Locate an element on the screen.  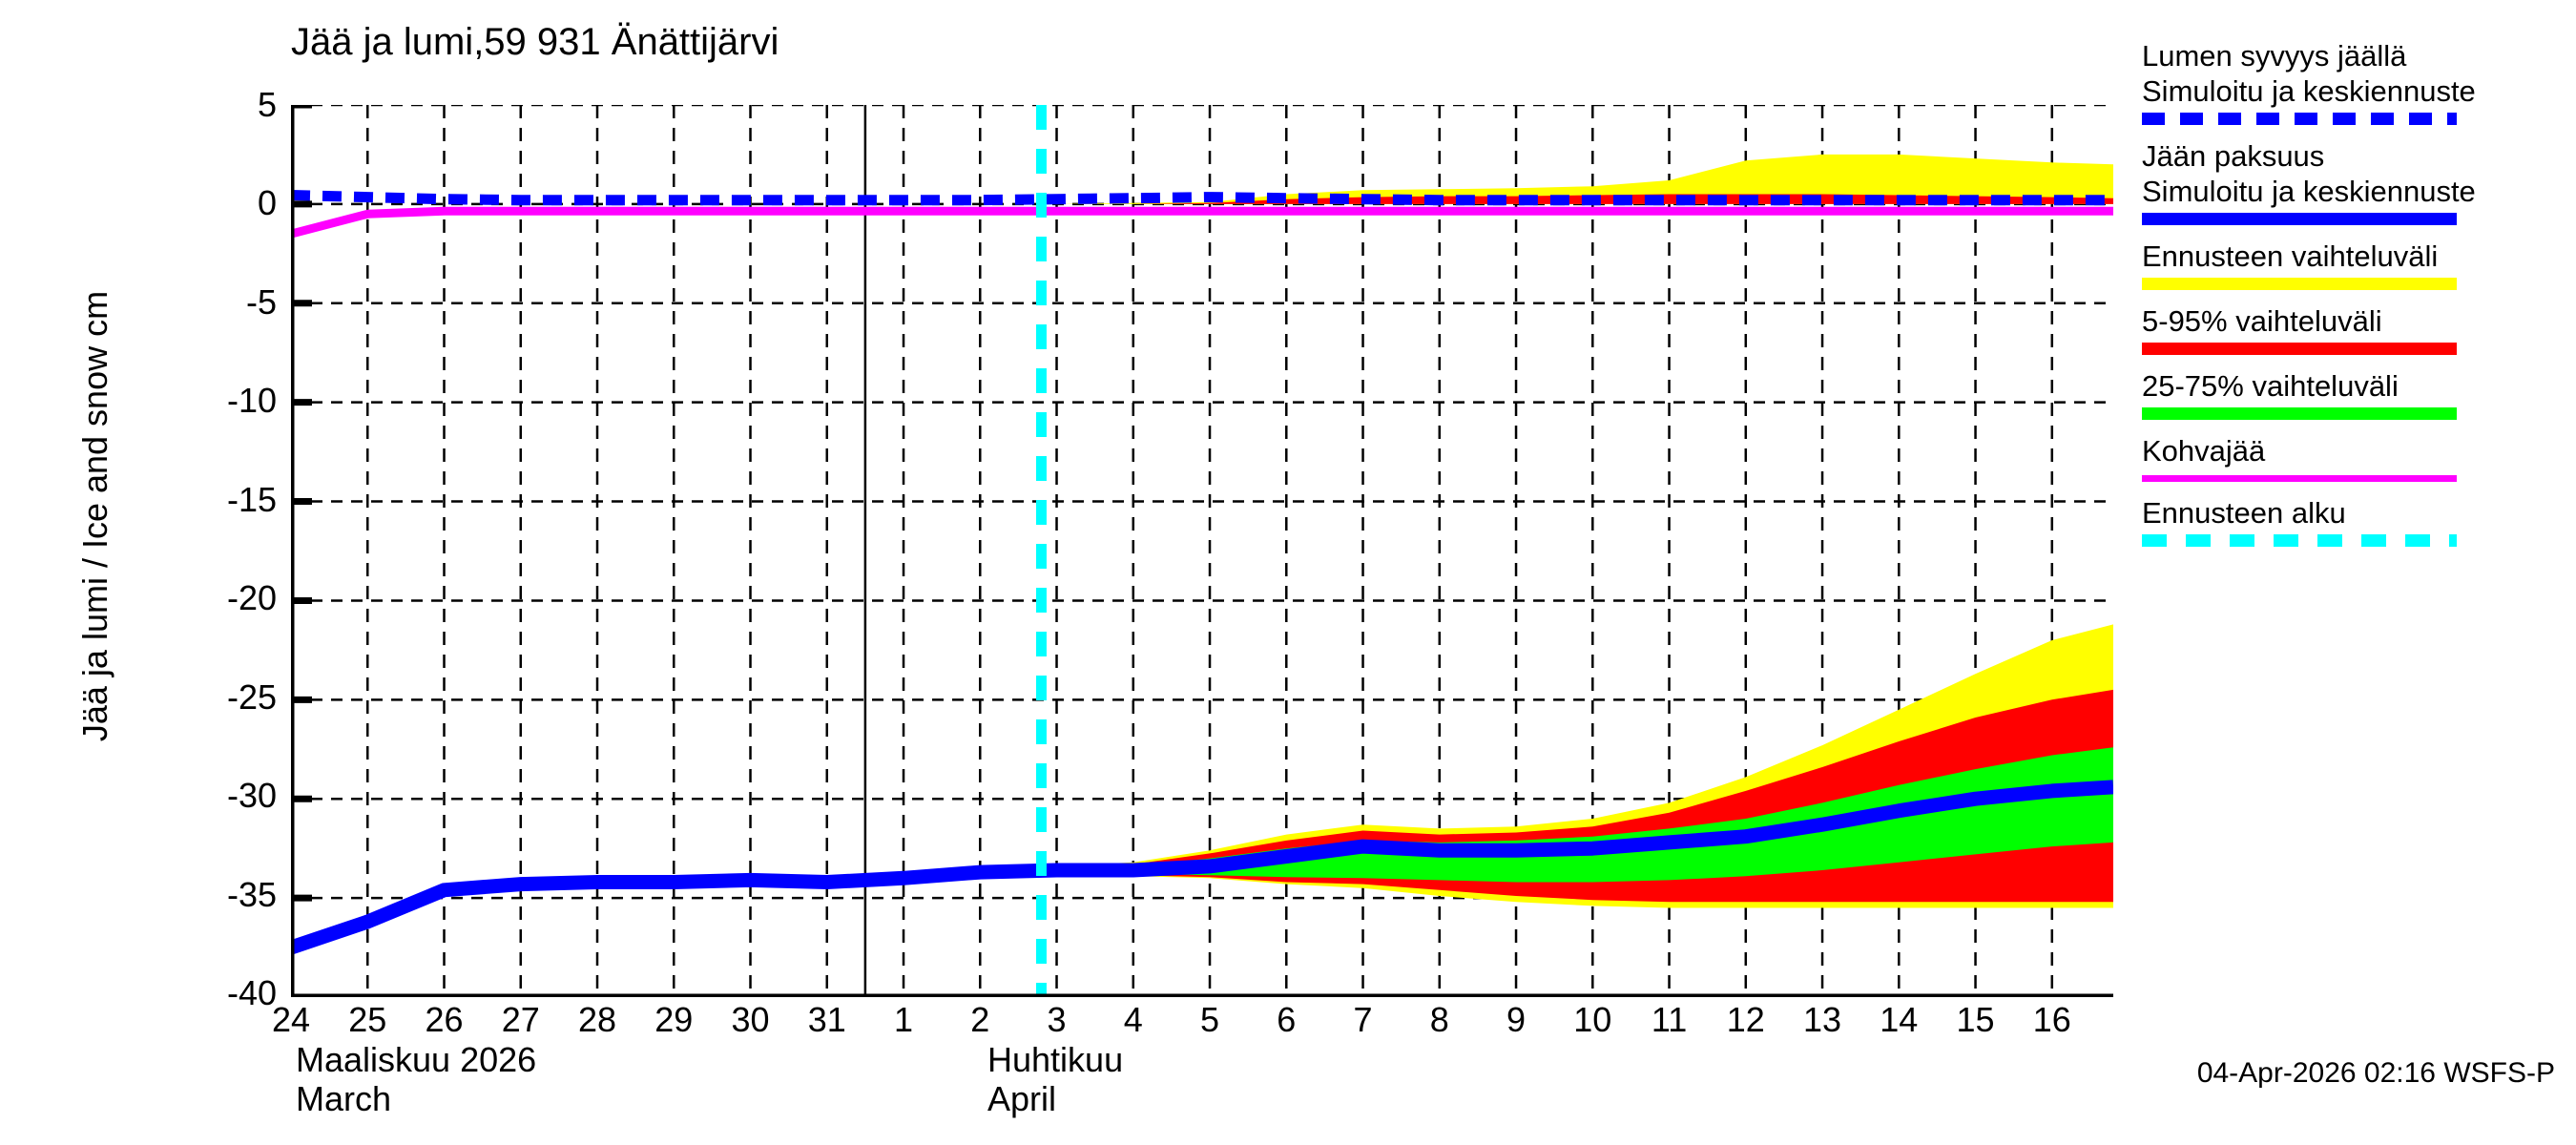
x-tick-label: 5 is located at coordinates (1210, 1019).